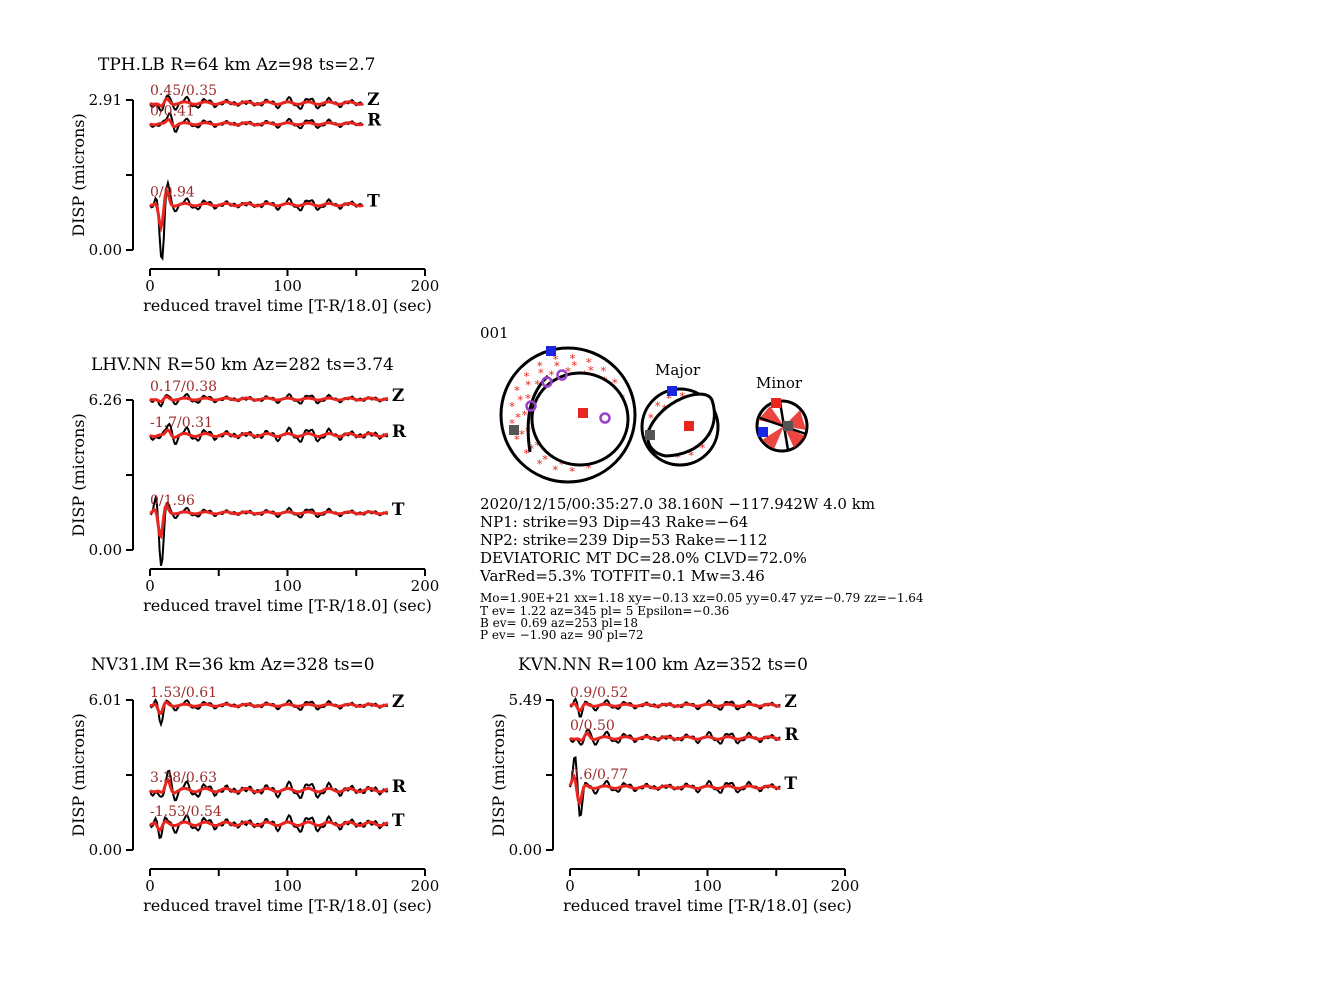 The height and width of the screenshot is (1000, 1334). I want to click on shift-label-r: -1.7/0.31, so click(181, 423).